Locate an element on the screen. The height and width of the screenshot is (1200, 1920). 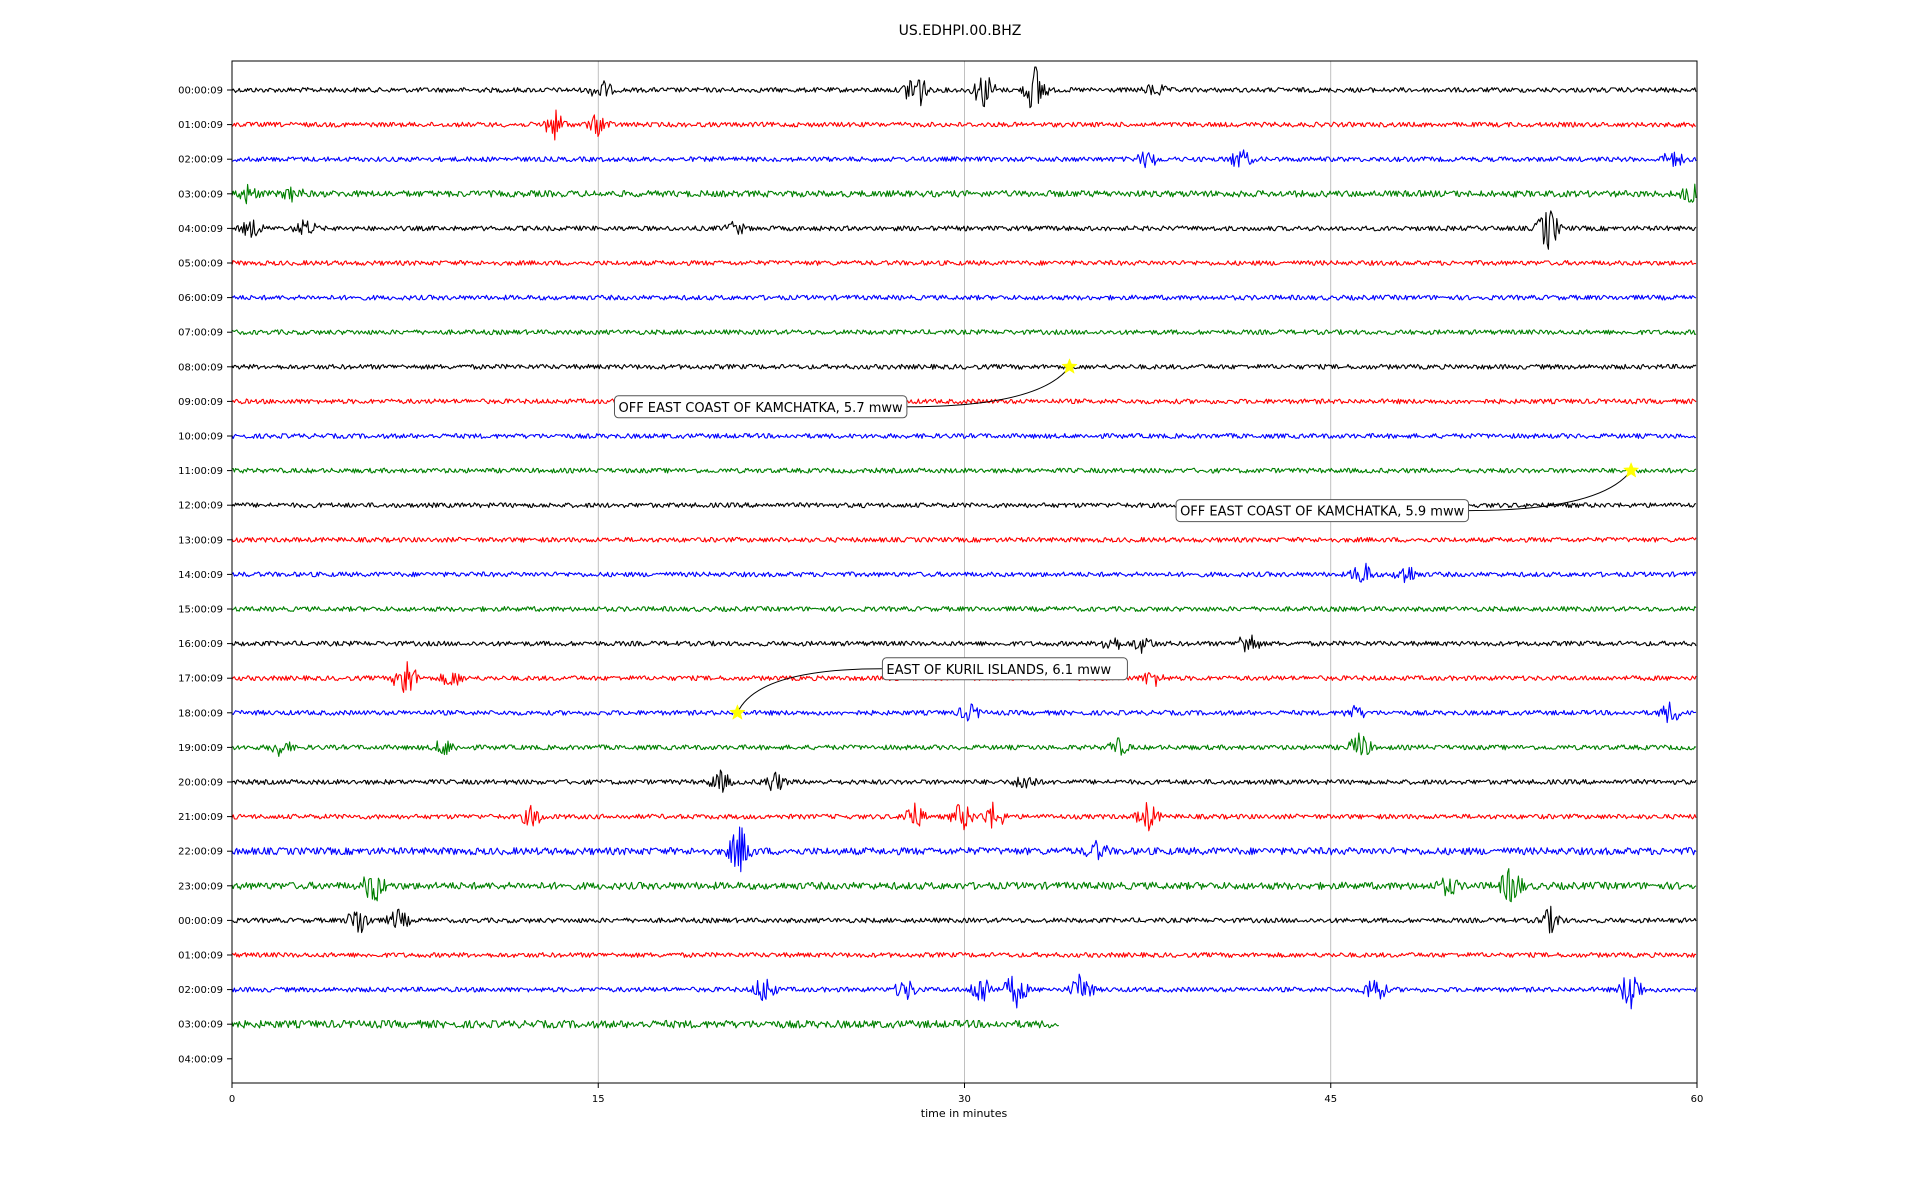
y-tick-label: 18:00:09 is located at coordinates (200, 713).